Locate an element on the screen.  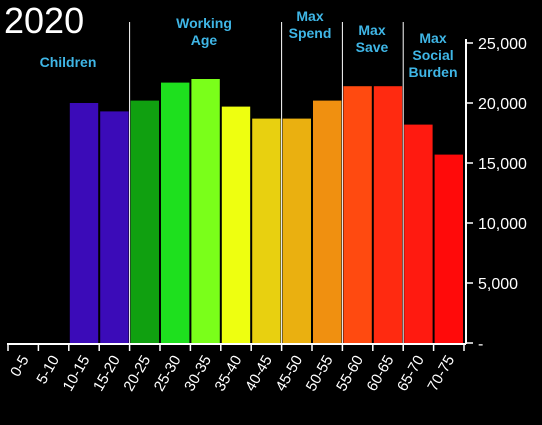
x-tick-label: 30-35 is located at coordinates (198, 374).